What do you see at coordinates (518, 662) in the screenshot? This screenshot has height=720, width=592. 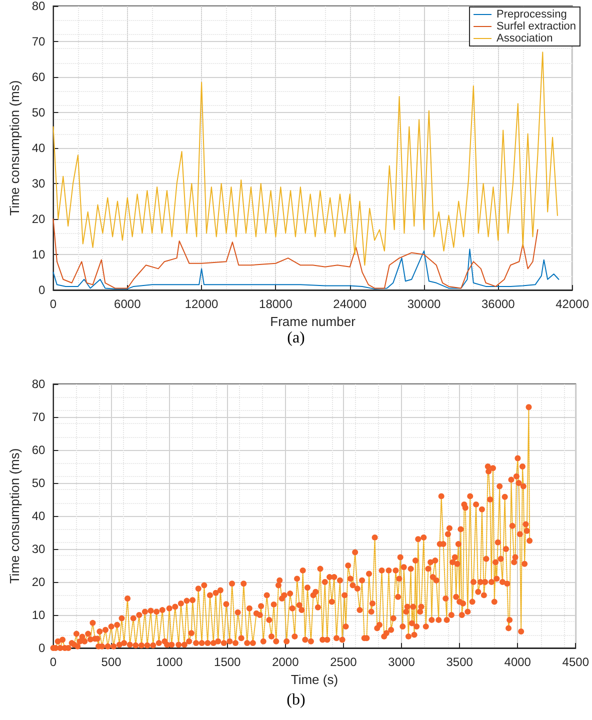 I see `x-tick-label: 4000` at bounding box center [518, 662].